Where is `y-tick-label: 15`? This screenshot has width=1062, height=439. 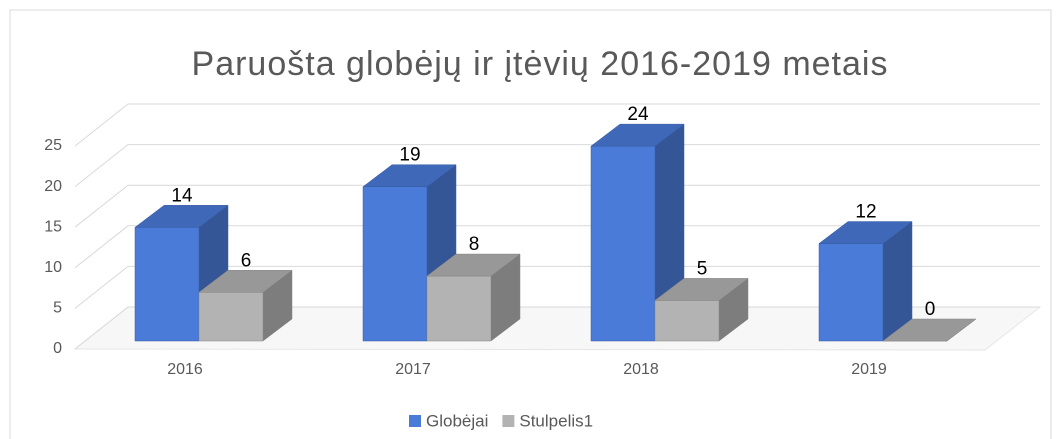
y-tick-label: 15 is located at coordinates (53, 226).